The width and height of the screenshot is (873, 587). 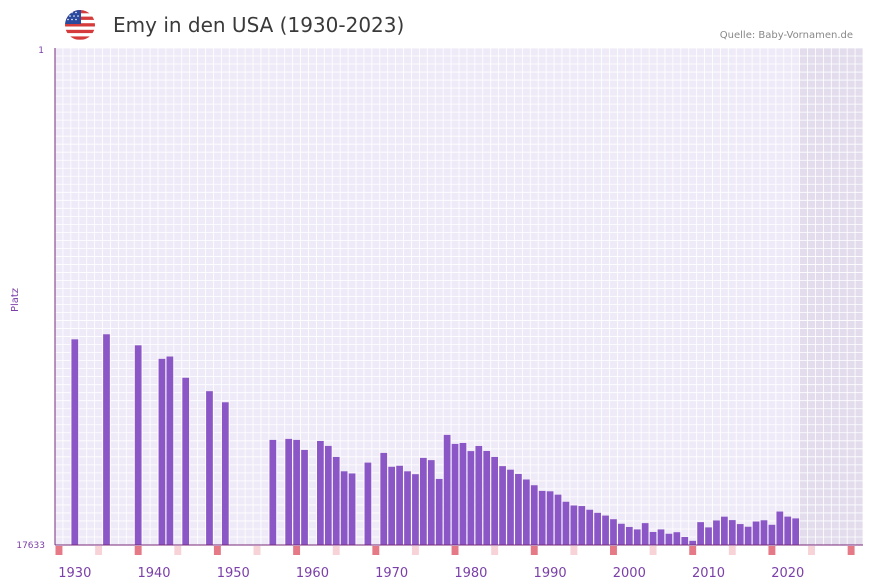 What do you see at coordinates (153, 573) in the screenshot?
I see `x-tick-label: 1940` at bounding box center [153, 573].